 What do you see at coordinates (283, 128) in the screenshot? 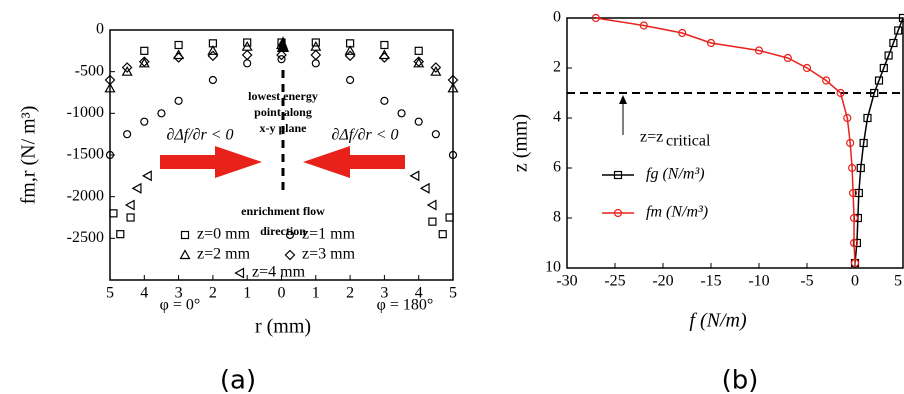
I see `annotation: x-y plane` at bounding box center [283, 128].